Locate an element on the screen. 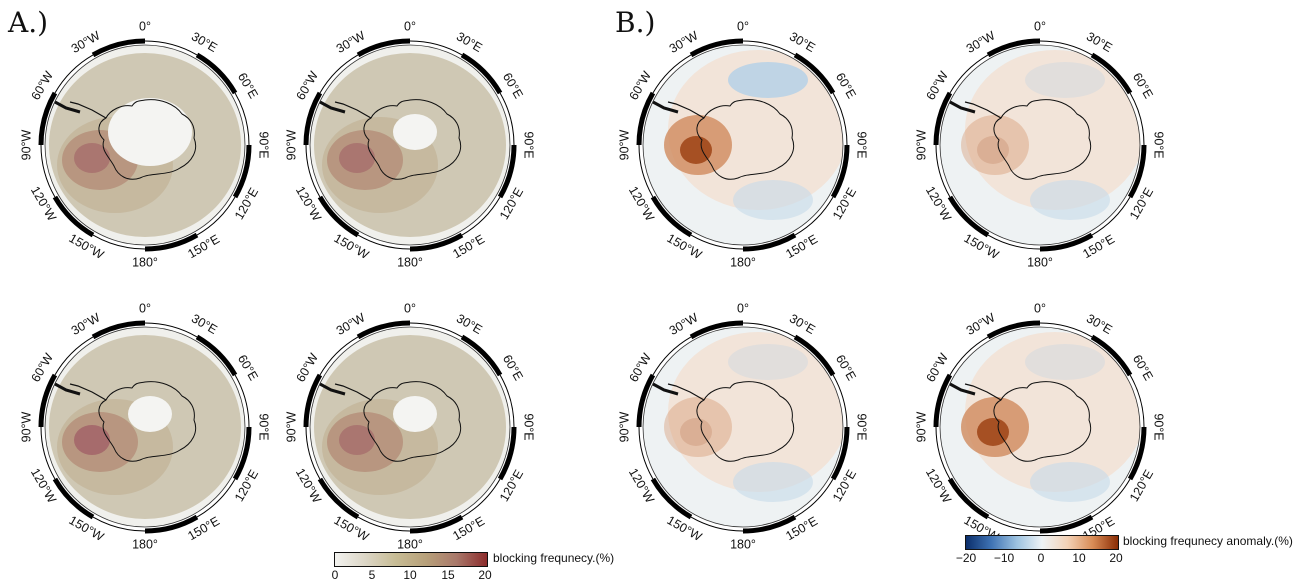  colorbar-anomaly-title: blocking frequnecy anomaly.(%) is located at coordinates (1208, 541).